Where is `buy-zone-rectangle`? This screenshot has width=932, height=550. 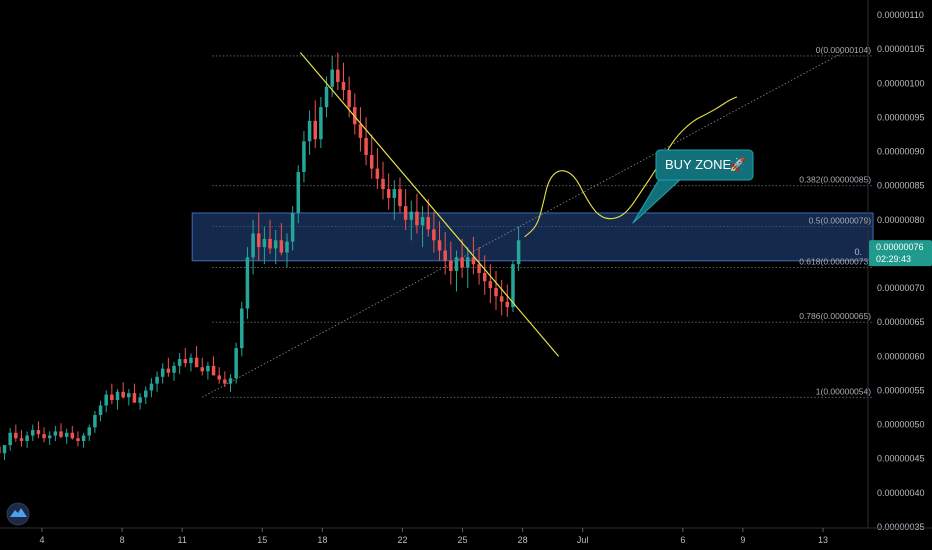 buy-zone-rectangle is located at coordinates (532, 237).